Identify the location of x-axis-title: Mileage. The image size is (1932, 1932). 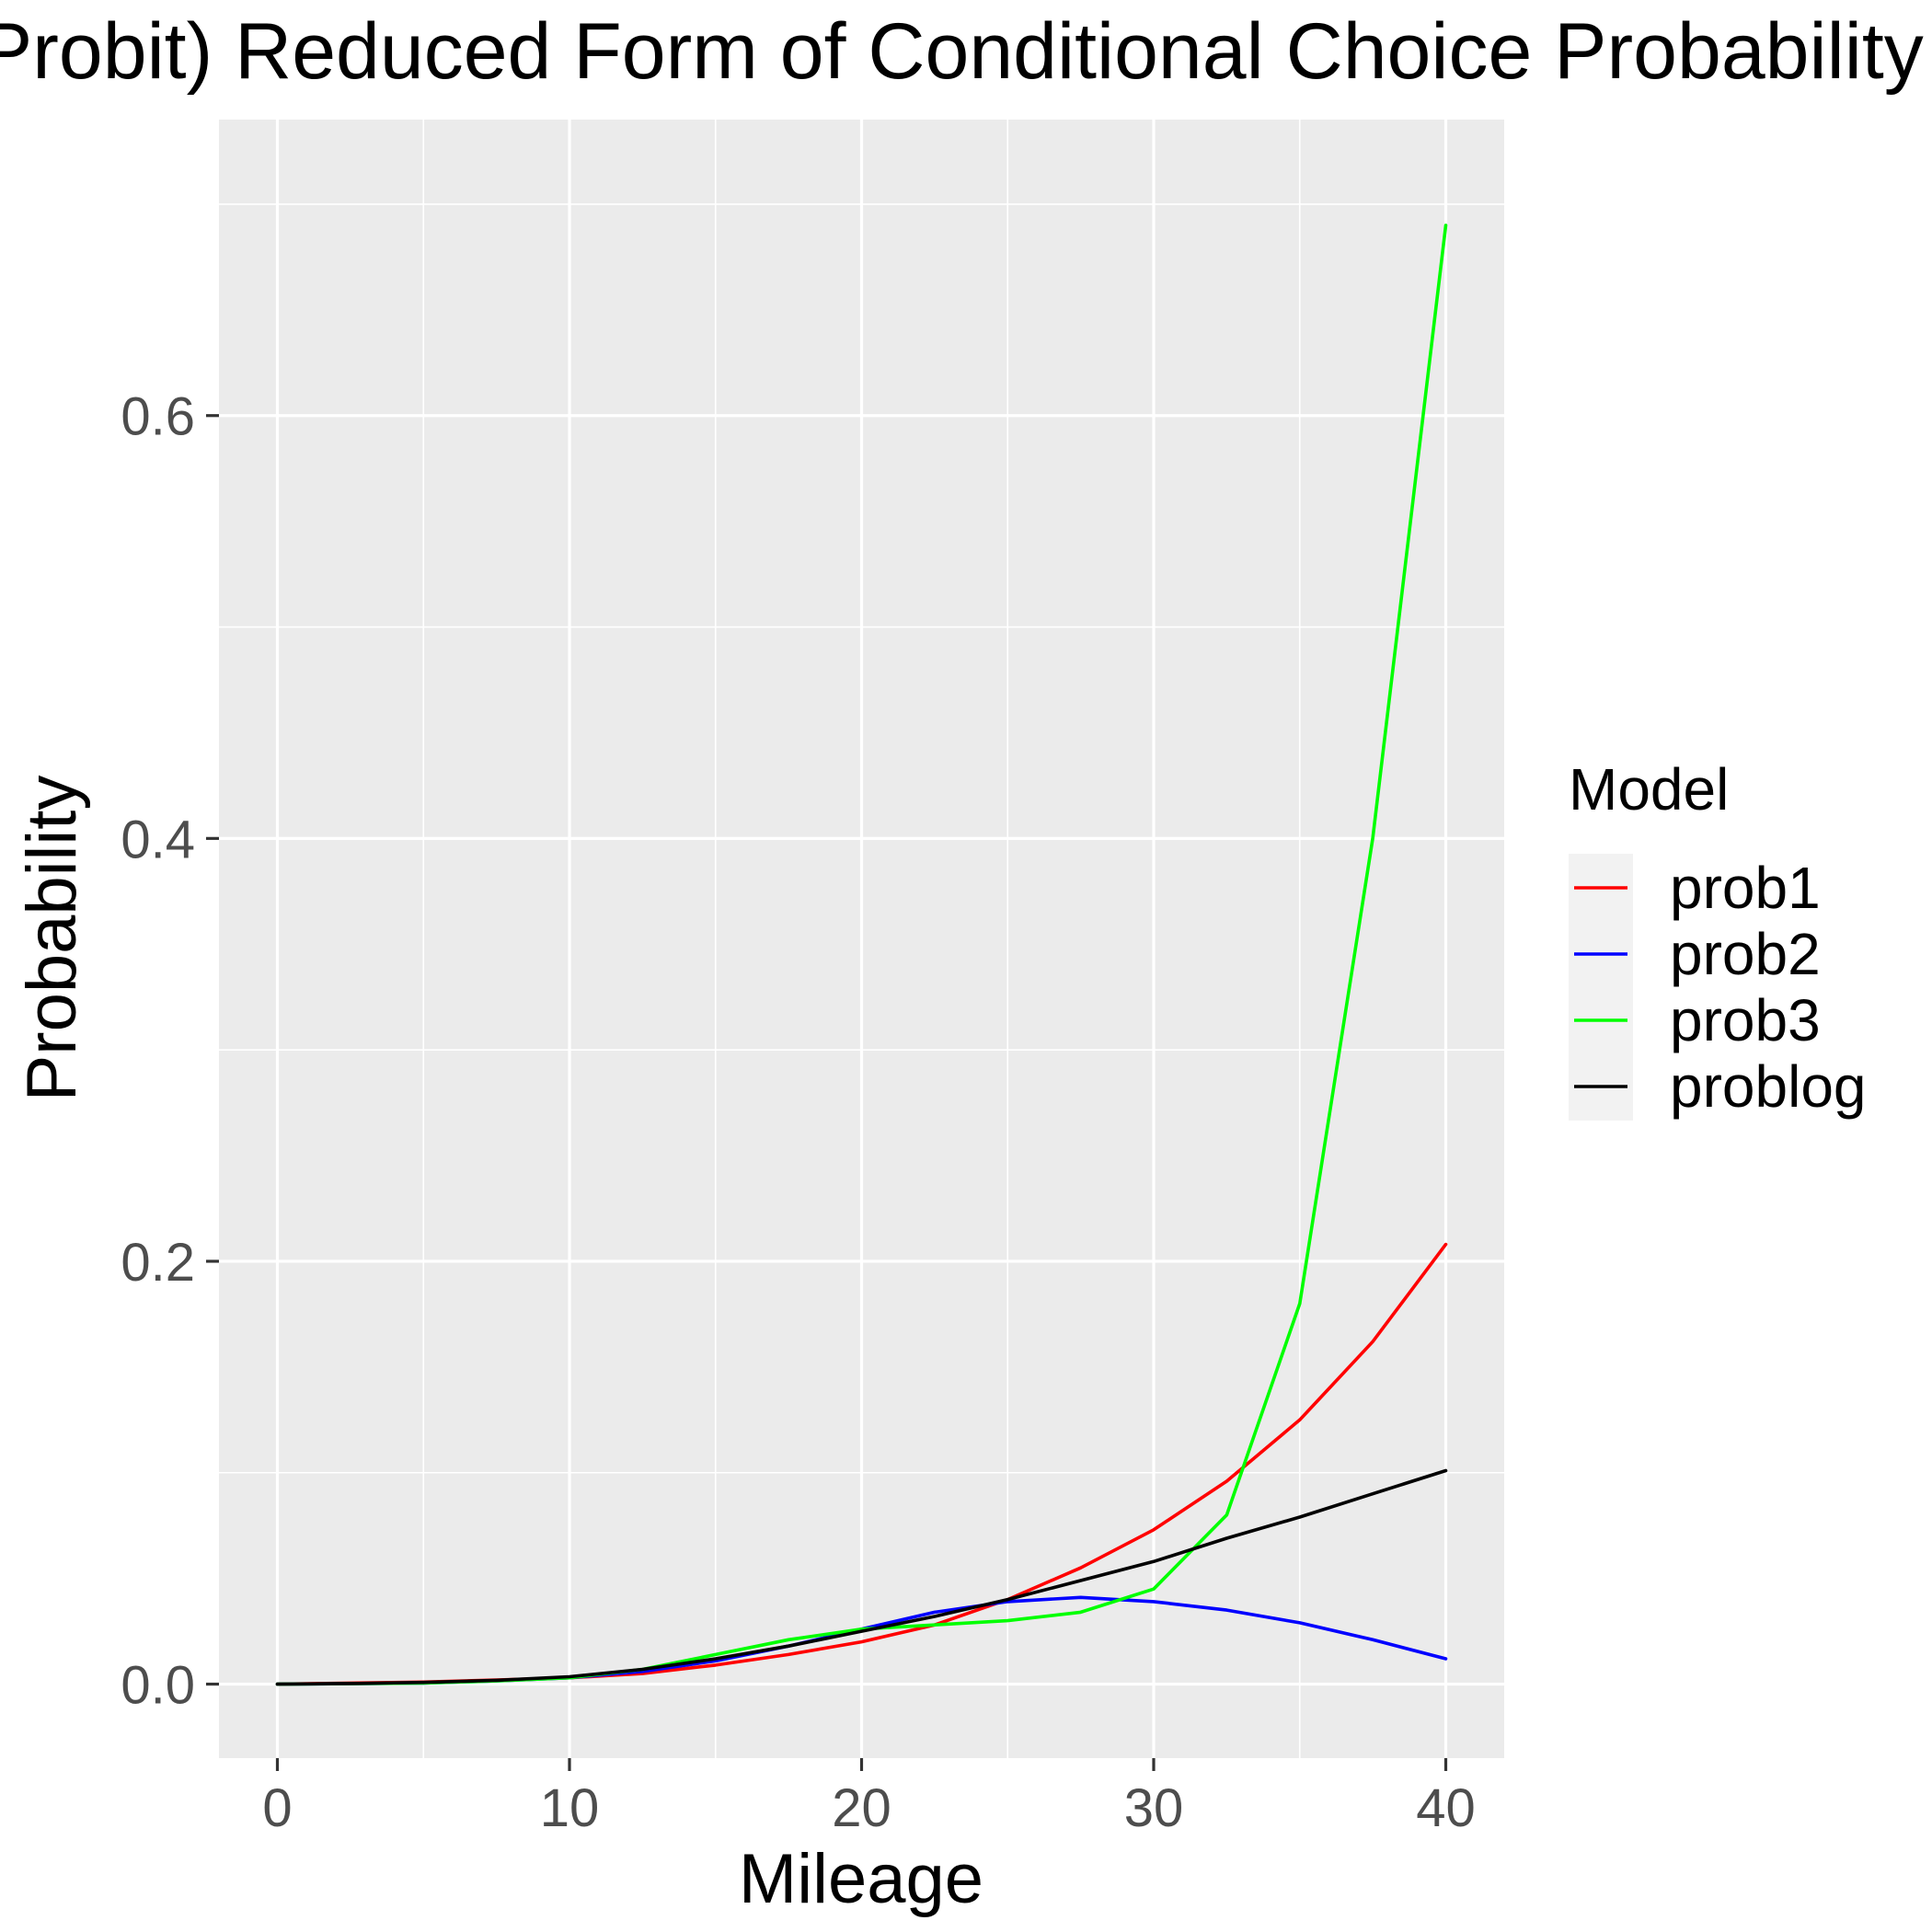
(861, 1879).